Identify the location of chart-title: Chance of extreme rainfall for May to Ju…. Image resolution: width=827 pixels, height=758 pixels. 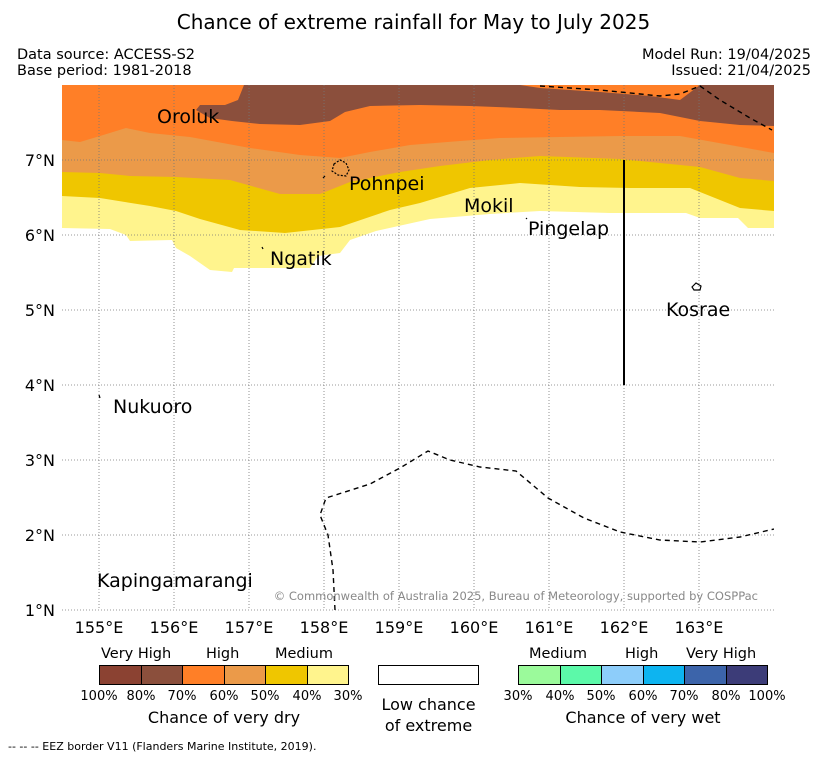
(413, 22).